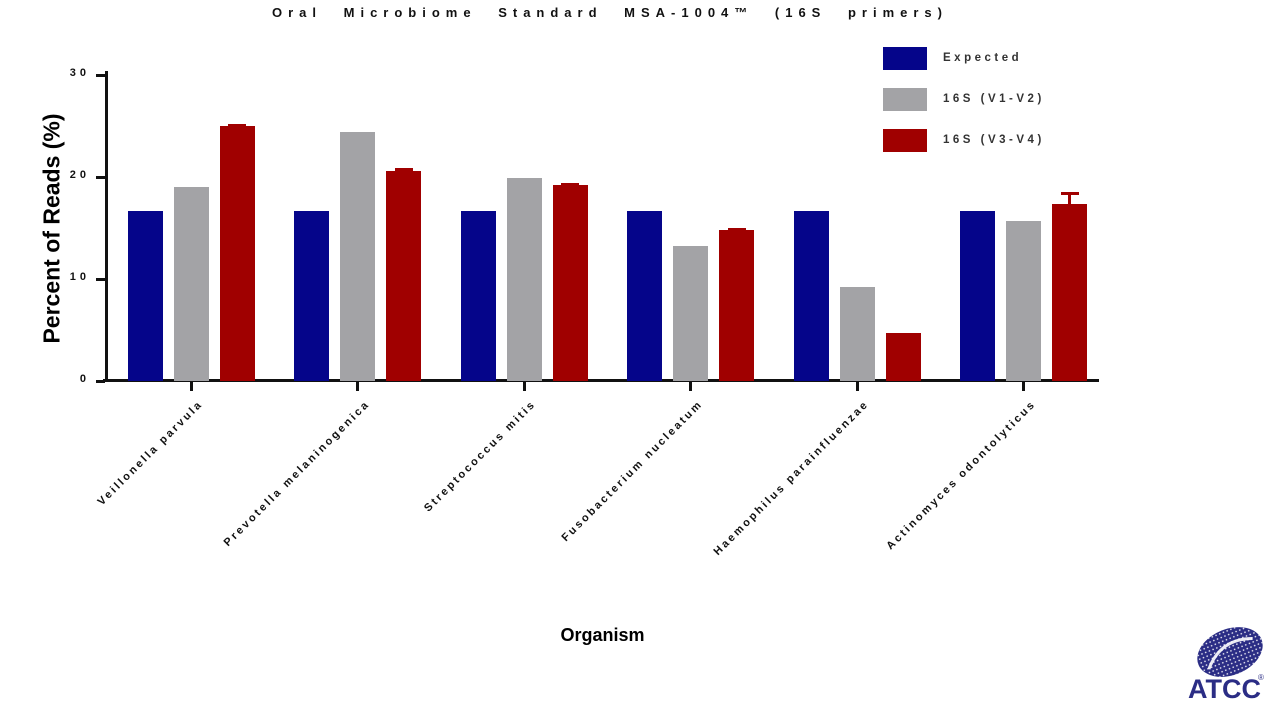 This screenshot has height=707, width=1269. What do you see at coordinates (905, 99) in the screenshot?
I see `legend-swatch-v1v2` at bounding box center [905, 99].